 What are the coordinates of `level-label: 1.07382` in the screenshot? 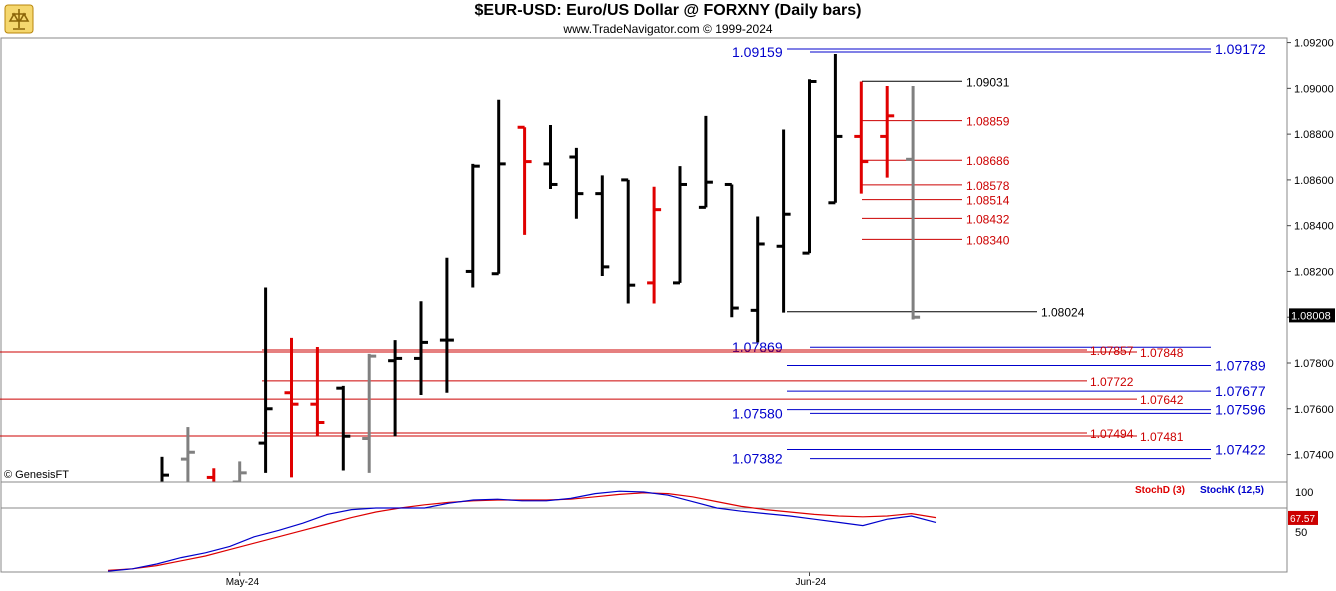 It's located at (757, 459).